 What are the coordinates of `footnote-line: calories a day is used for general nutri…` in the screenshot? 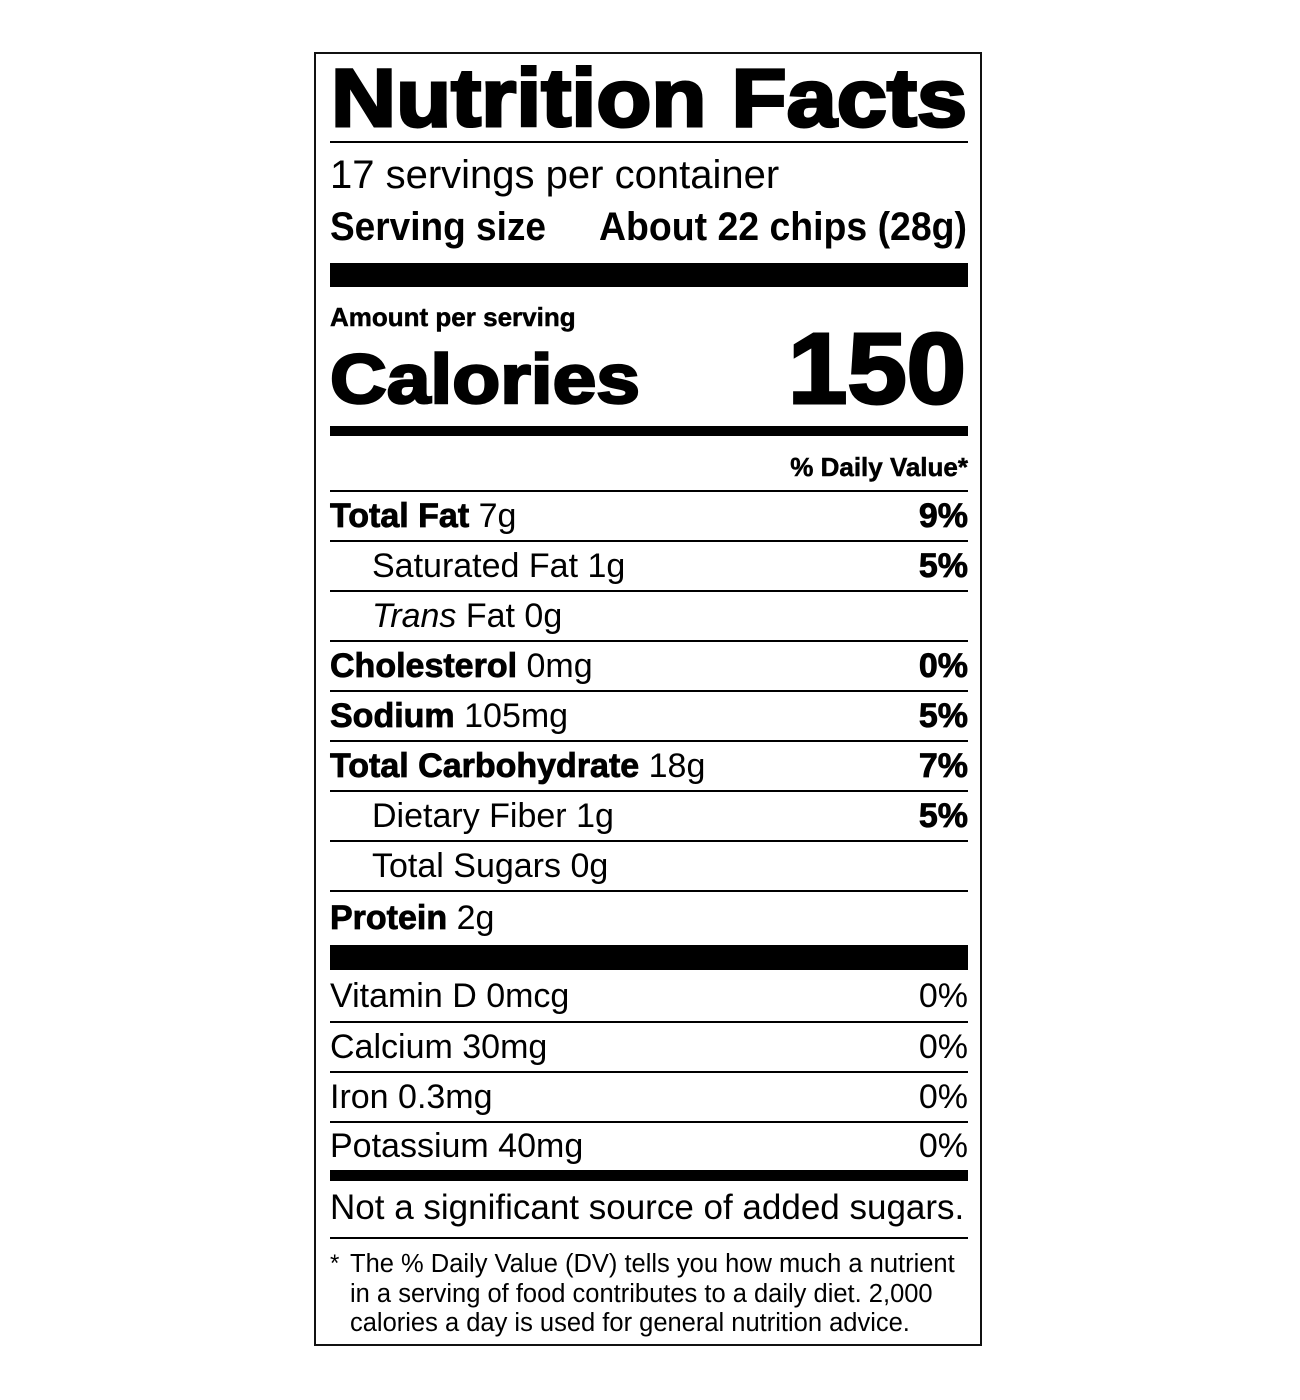 It's located at (630, 1323).